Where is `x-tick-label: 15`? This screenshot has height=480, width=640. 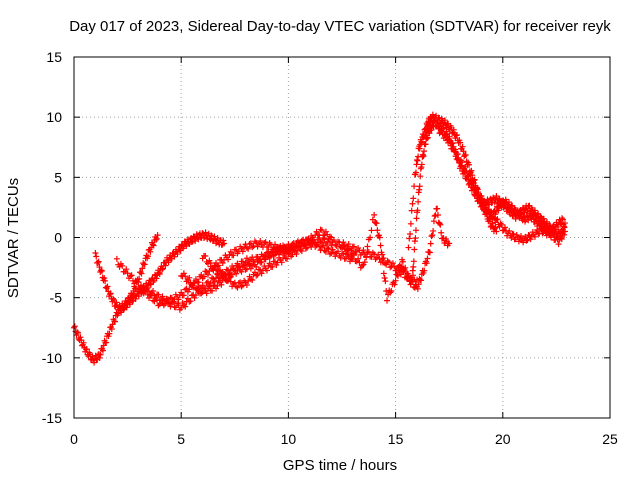 x-tick-label: 15 is located at coordinates (396, 439).